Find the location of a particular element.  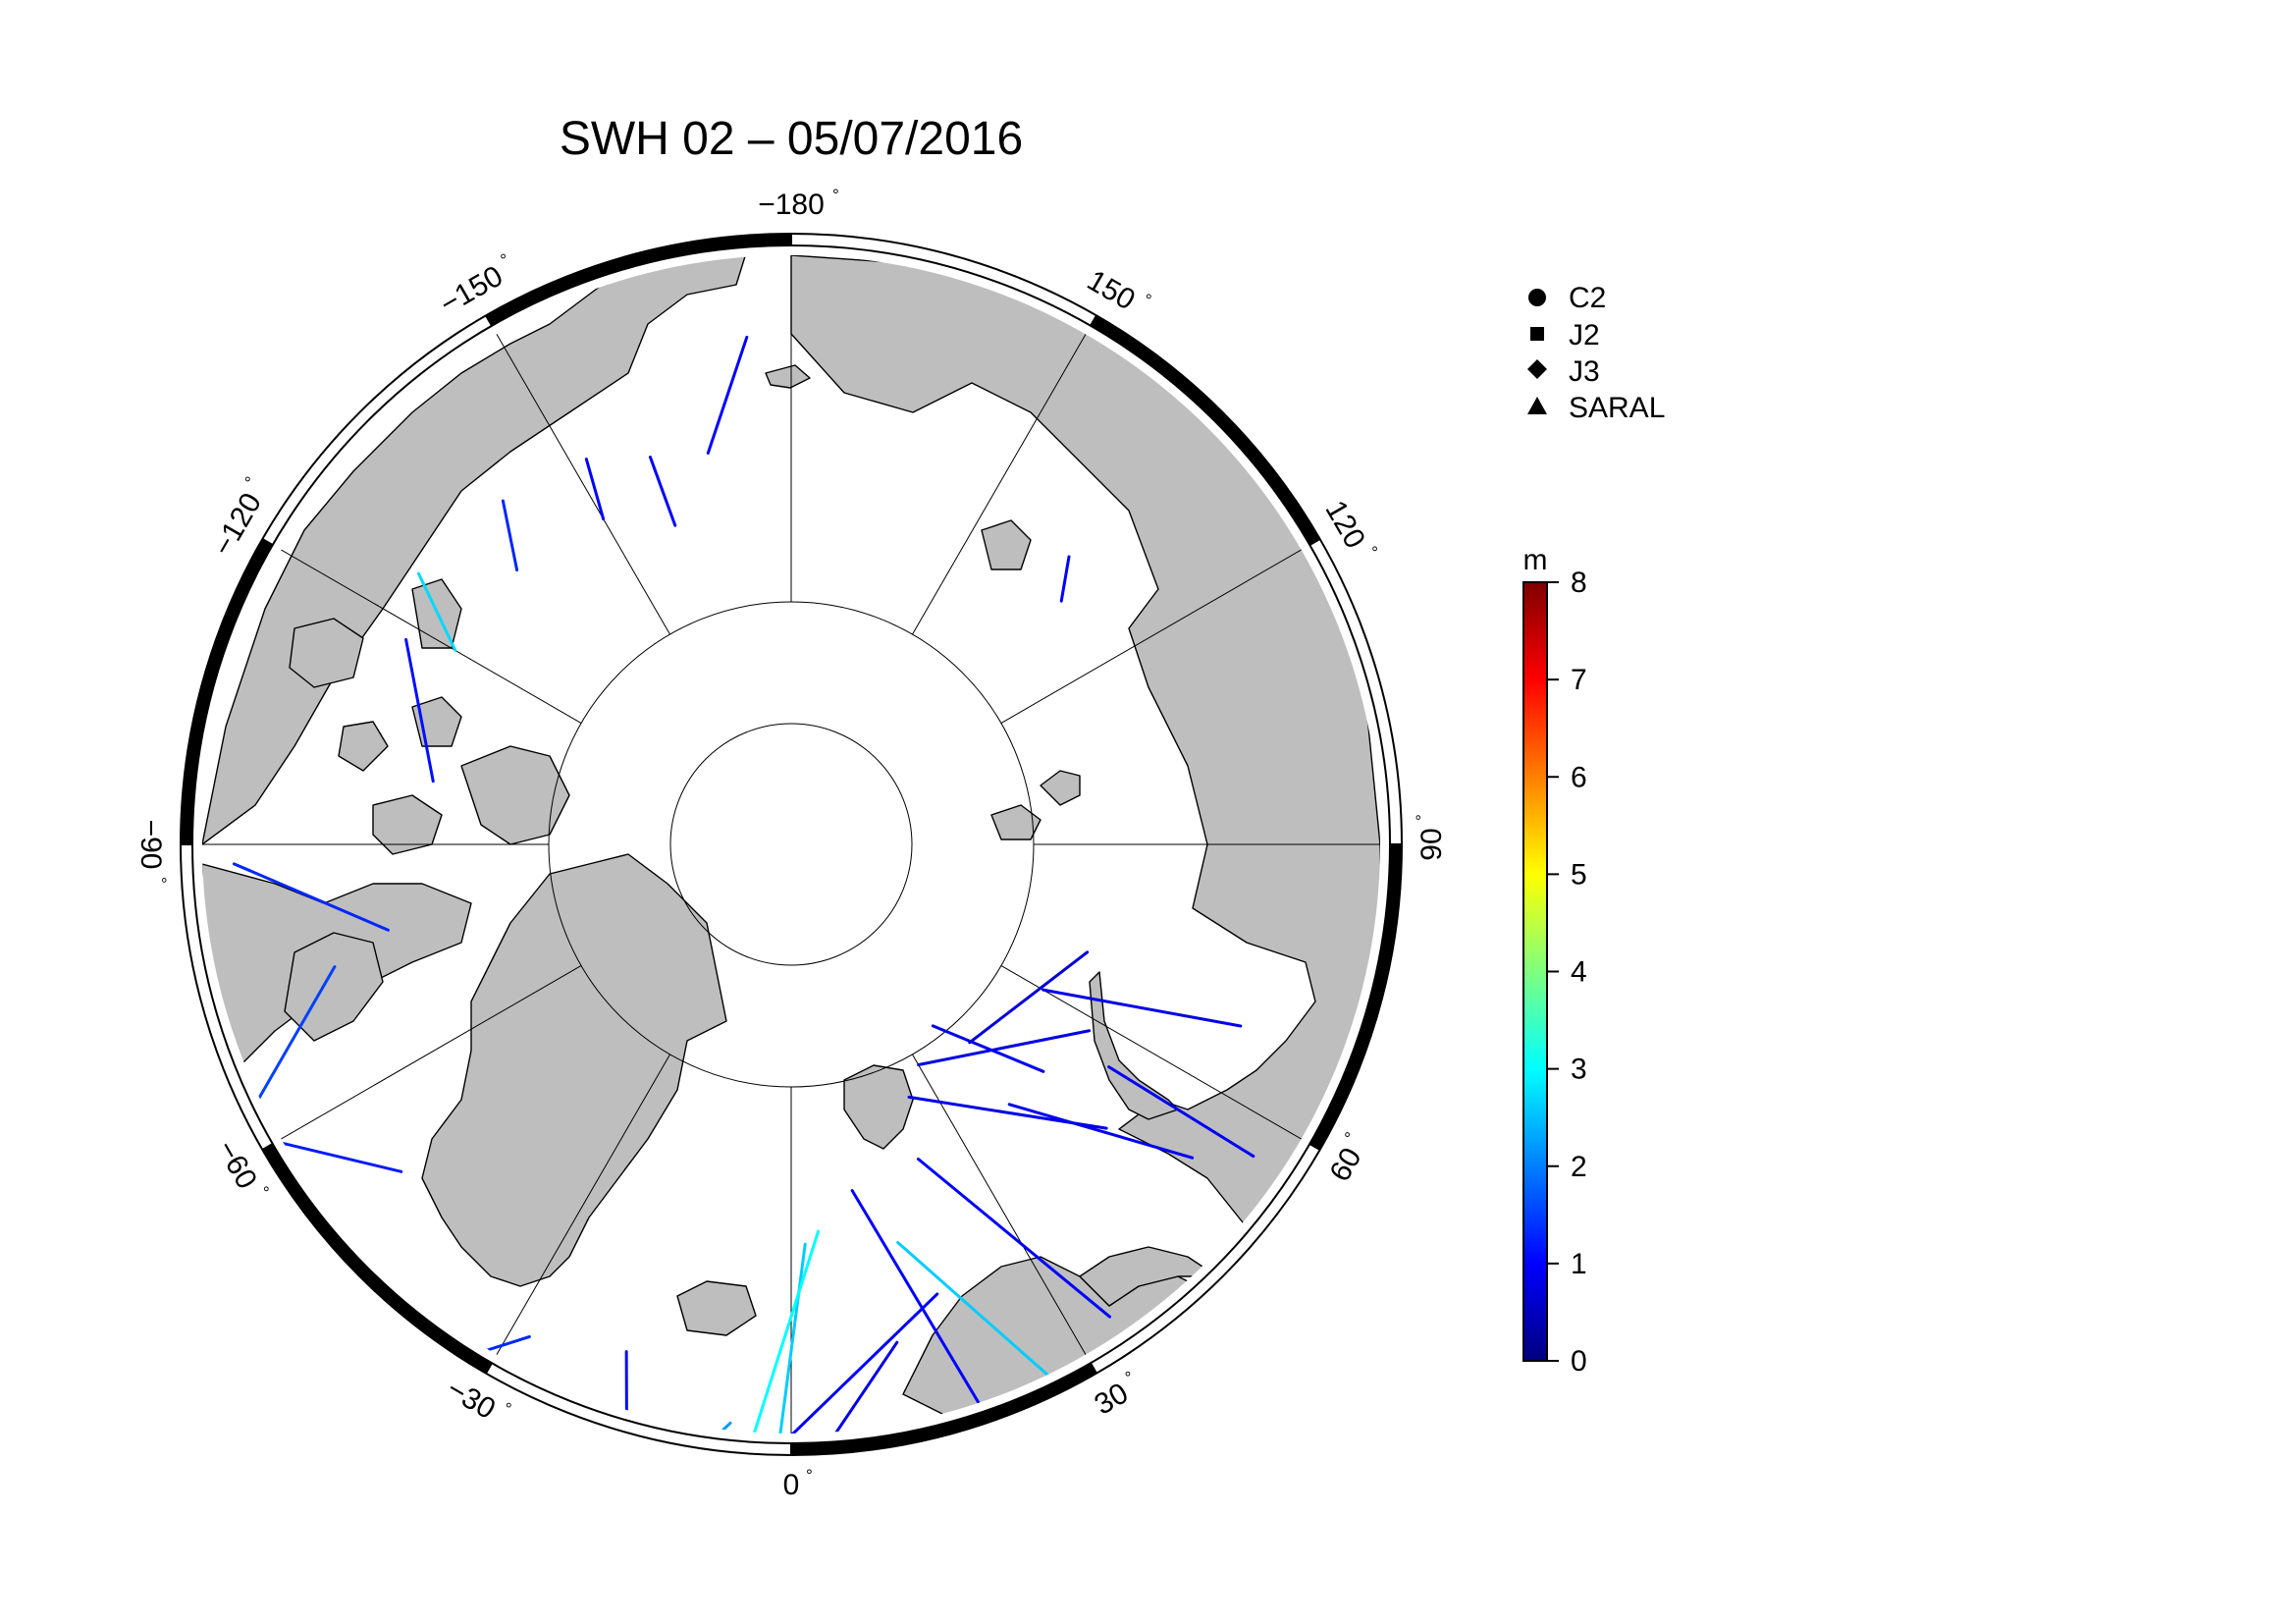

frame-label-text: −180 is located at coordinates (791, 205).